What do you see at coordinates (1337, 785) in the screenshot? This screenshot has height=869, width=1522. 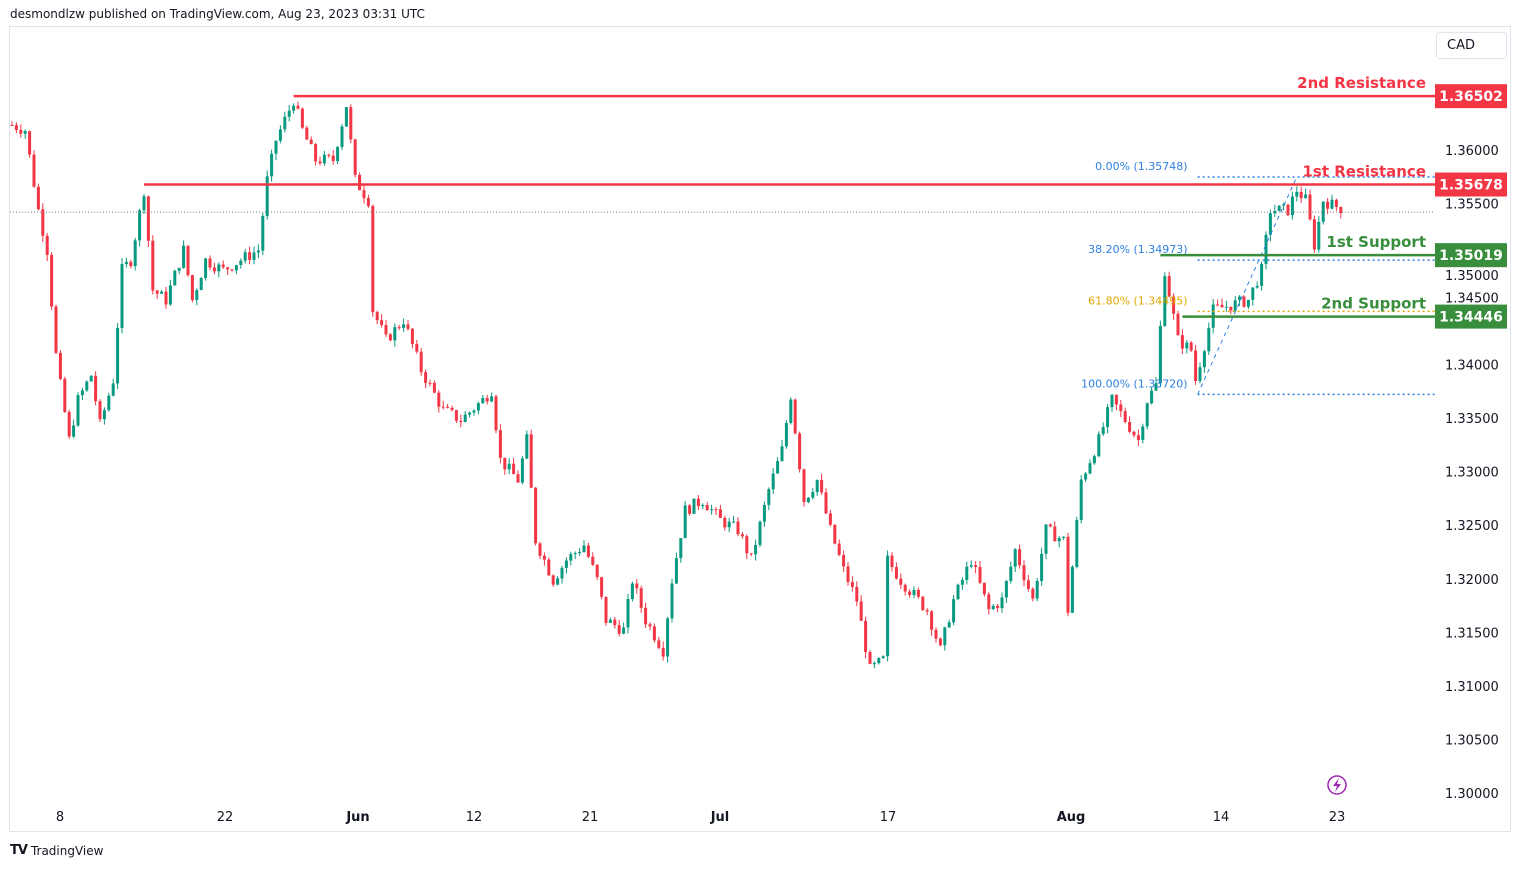 I see `alert-lightning-icon` at bounding box center [1337, 785].